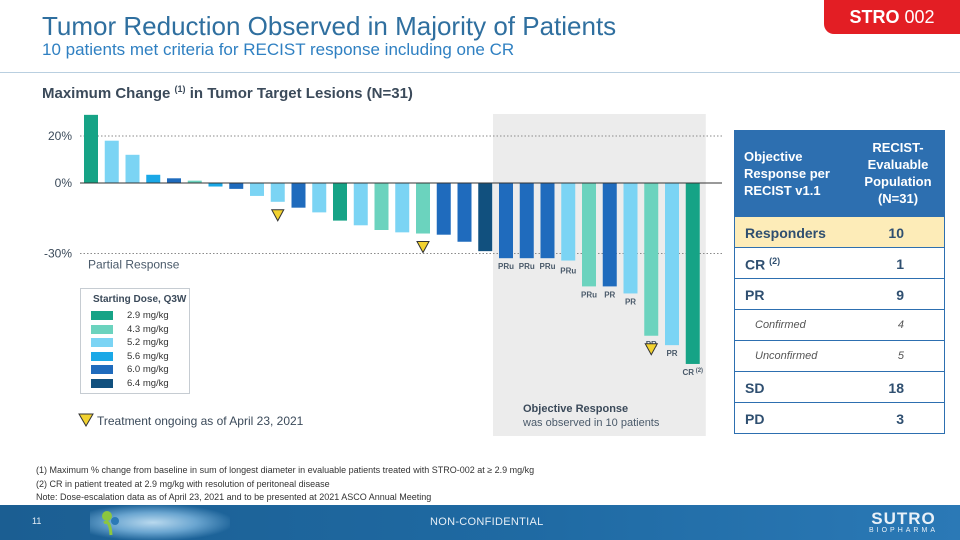  What do you see at coordinates (839, 387) in the screenshot?
I see `table-row-sd: SD 18` at bounding box center [839, 387].